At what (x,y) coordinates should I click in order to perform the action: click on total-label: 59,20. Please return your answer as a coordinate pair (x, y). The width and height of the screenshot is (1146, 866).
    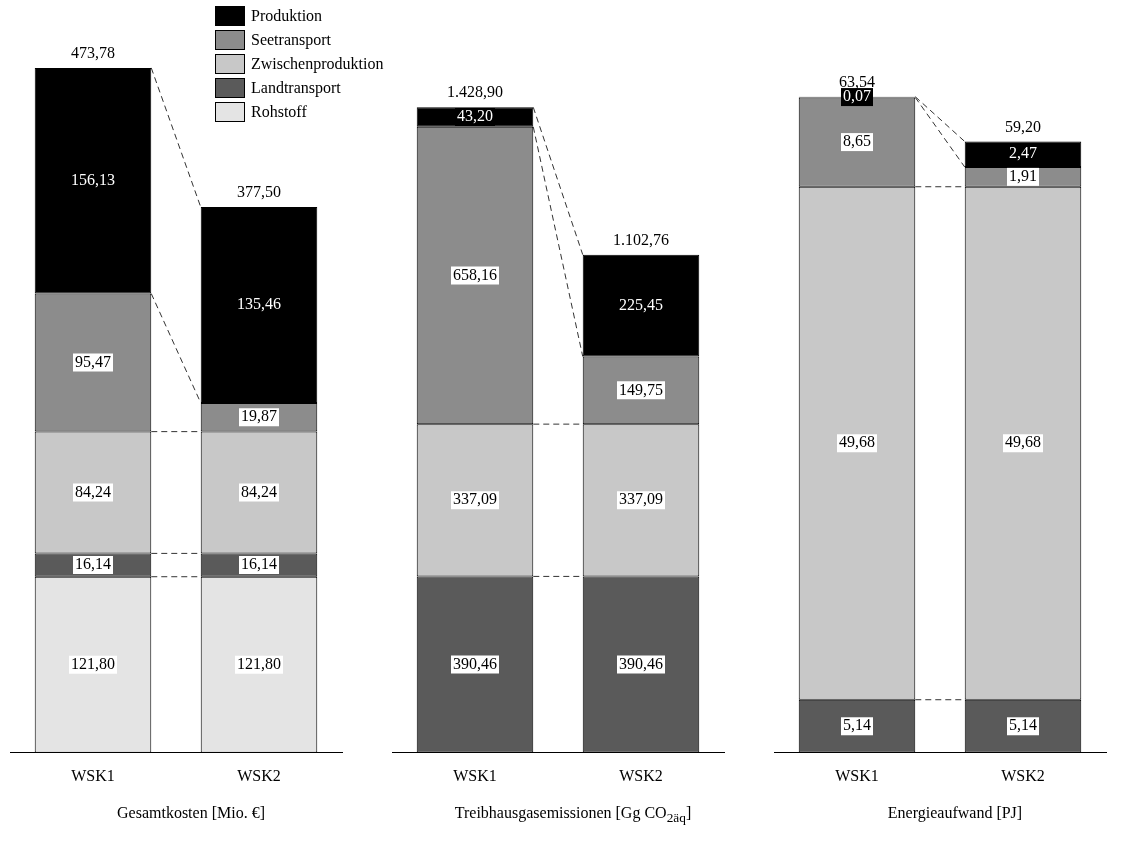
    Looking at the image, I should click on (1023, 126).